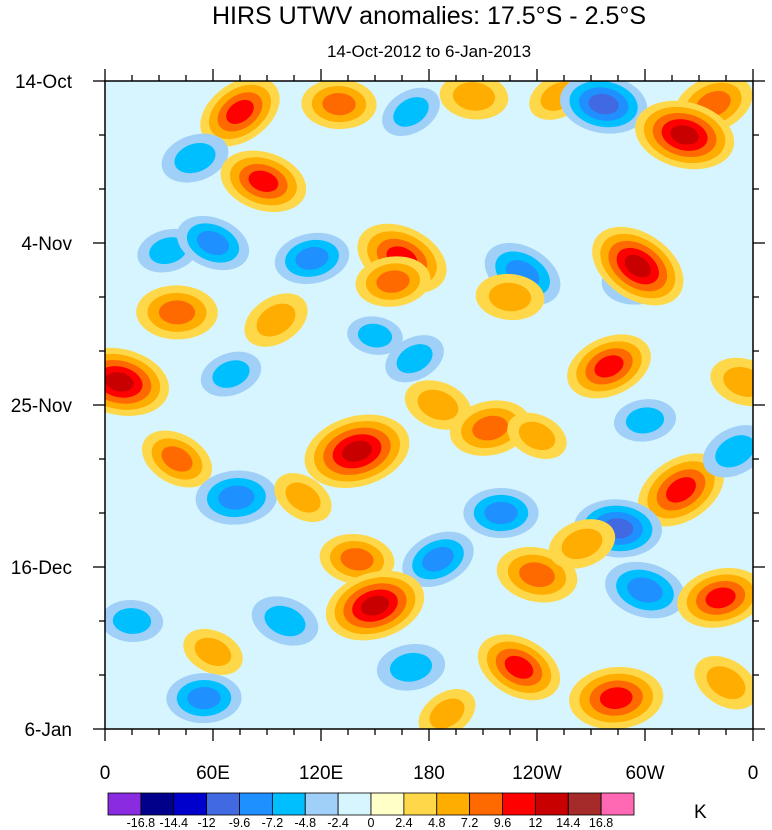  Describe the element at coordinates (338, 823) in the screenshot. I see `colorbar-label: -2.4` at that location.